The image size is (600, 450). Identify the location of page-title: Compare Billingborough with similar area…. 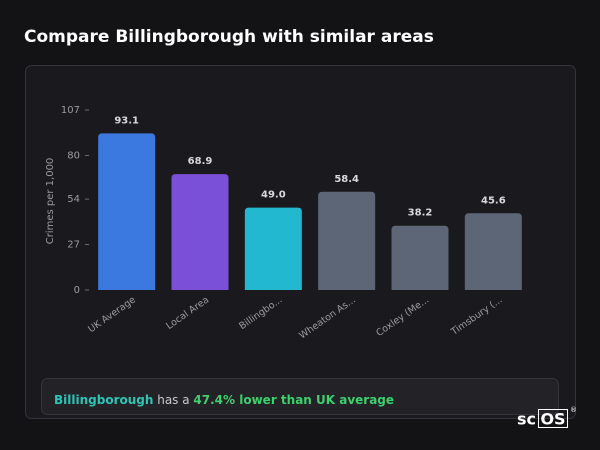
(229, 37).